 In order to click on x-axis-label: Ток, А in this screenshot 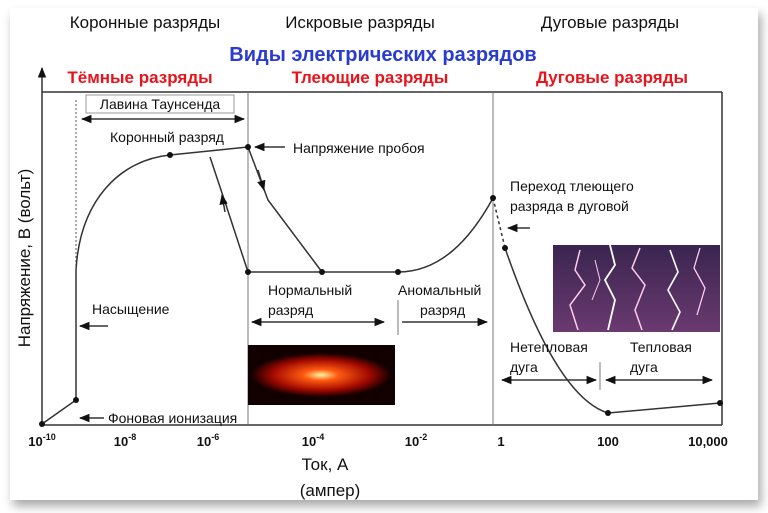, I will do `click(325, 464)`.